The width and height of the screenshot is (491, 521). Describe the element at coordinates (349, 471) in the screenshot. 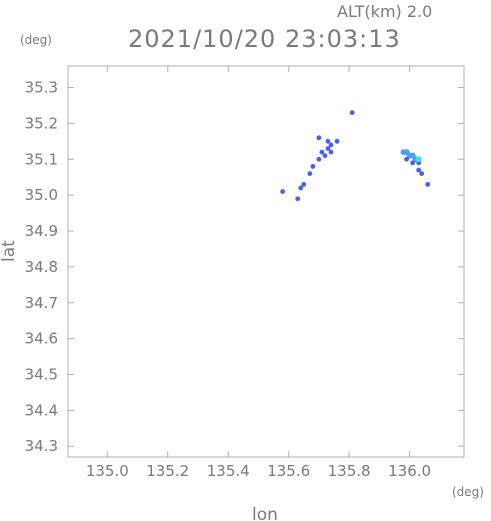

I see `x-tick-label: 135.8` at that location.